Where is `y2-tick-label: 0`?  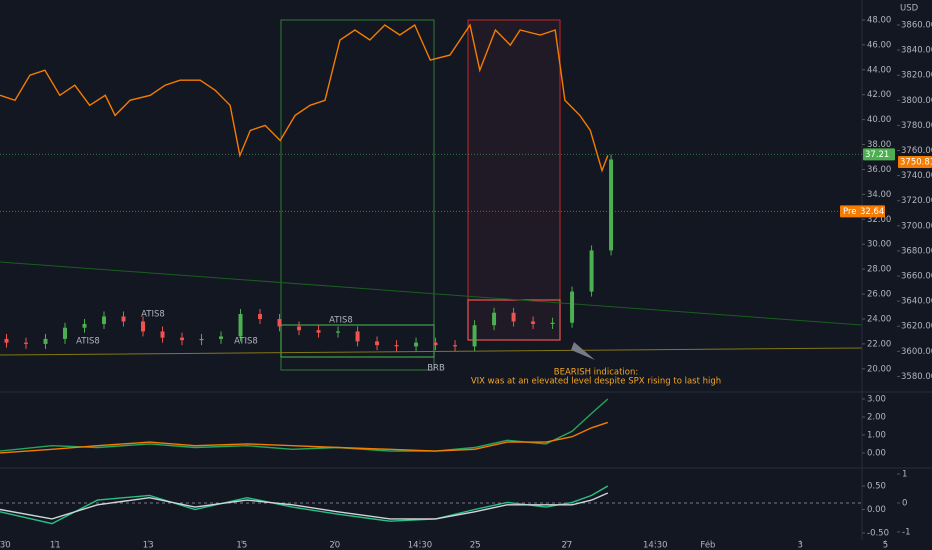
y2-tick-label: 0 is located at coordinates (904, 503).